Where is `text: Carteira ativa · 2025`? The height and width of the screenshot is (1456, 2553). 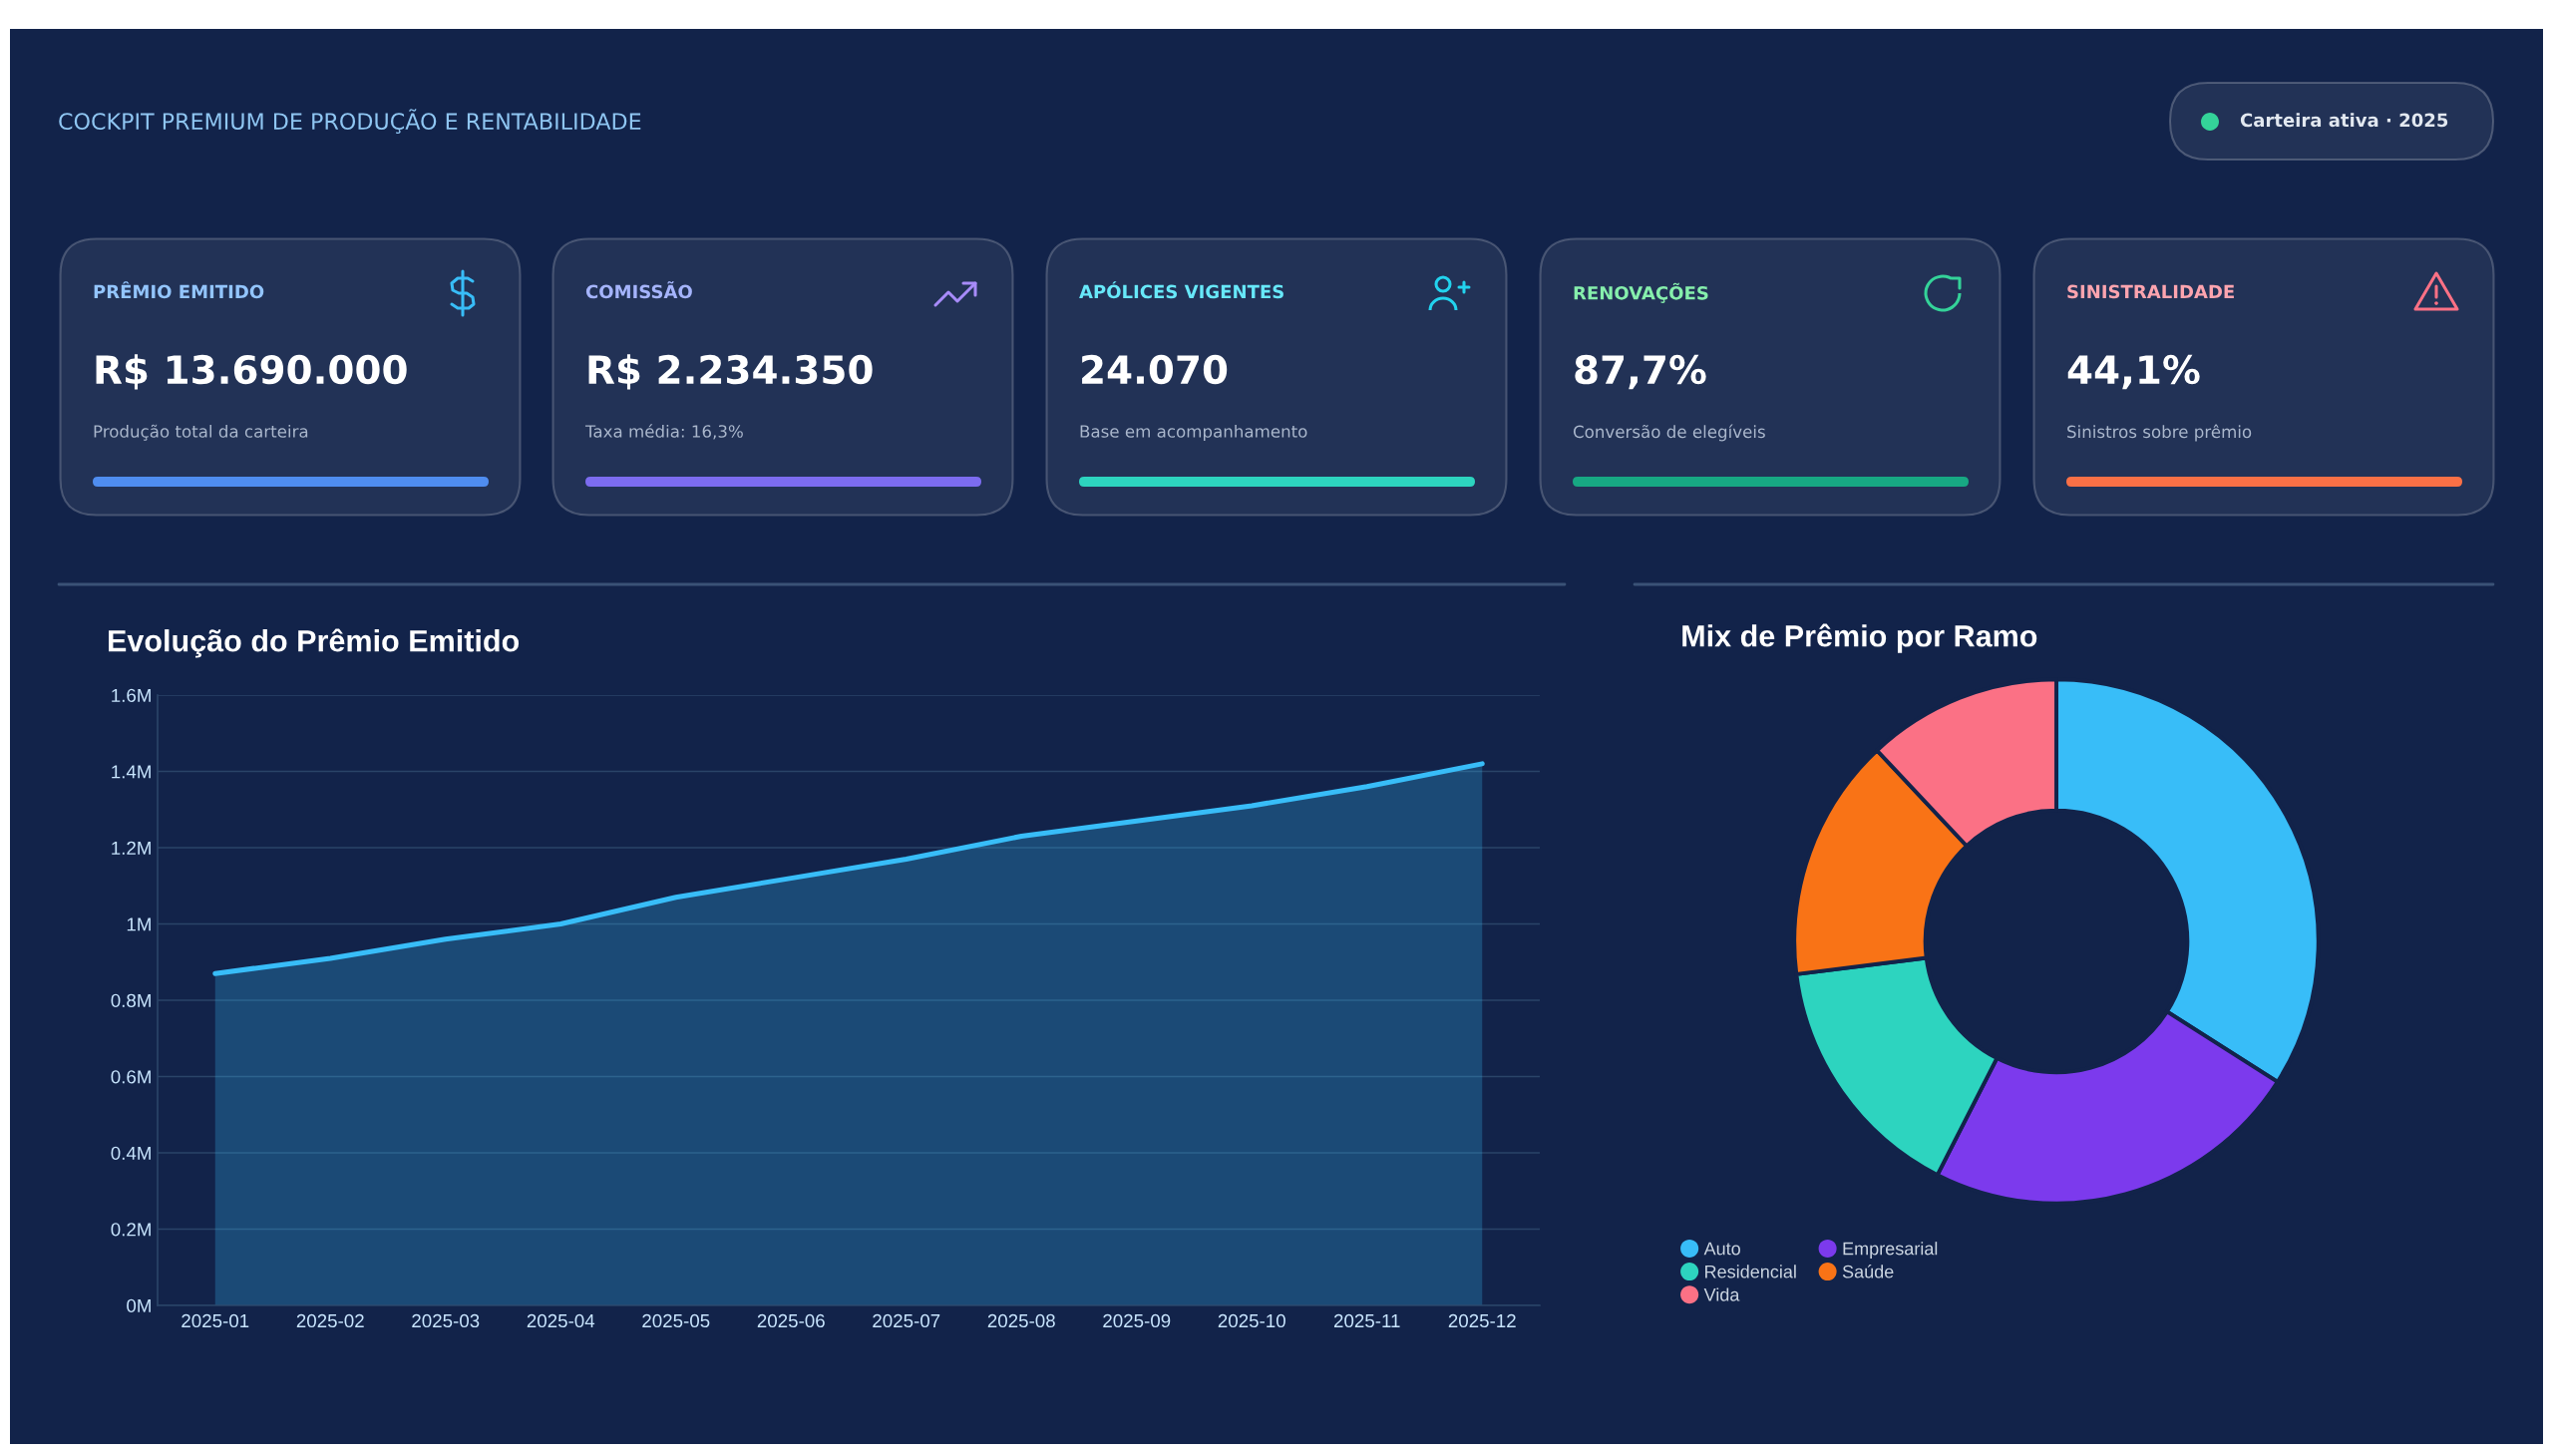
text: Carteira ativa · 2025 is located at coordinates (2344, 120).